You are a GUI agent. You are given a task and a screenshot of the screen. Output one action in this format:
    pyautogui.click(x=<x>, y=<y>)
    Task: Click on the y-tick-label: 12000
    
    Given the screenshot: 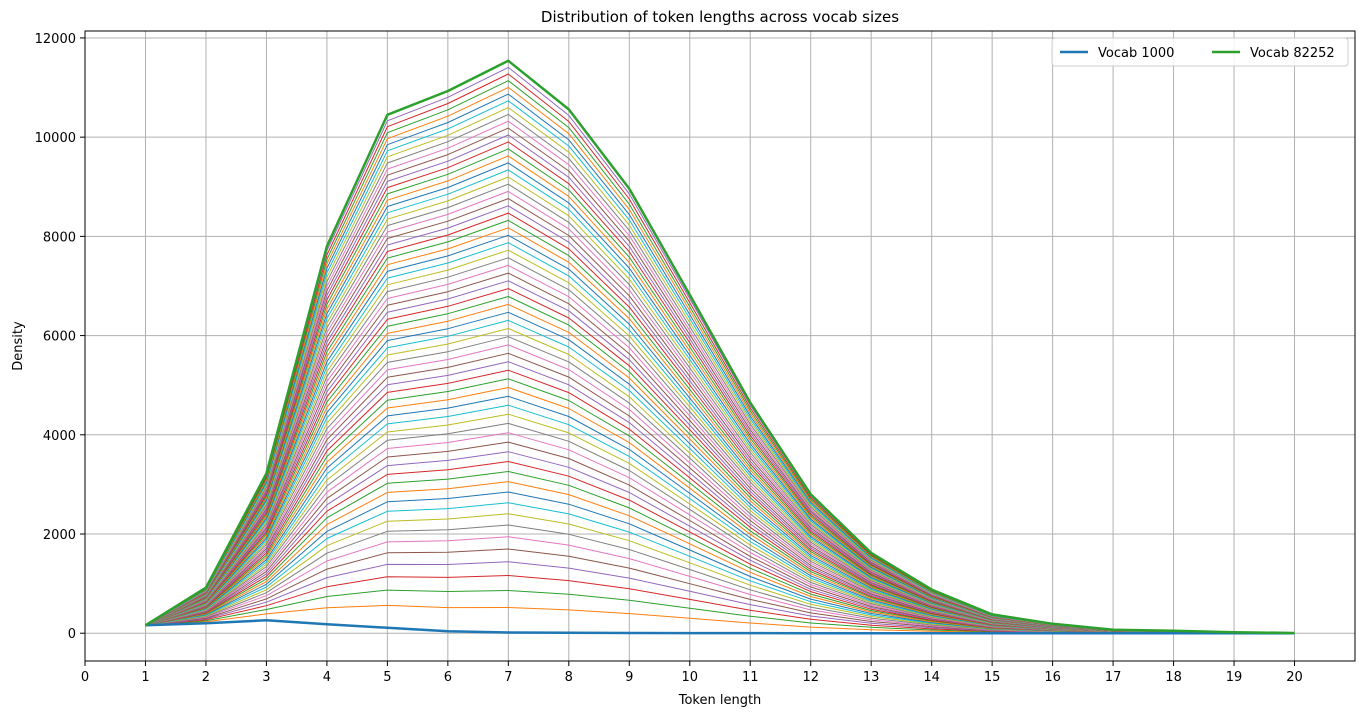 What is the action you would take?
    pyautogui.click(x=55, y=39)
    